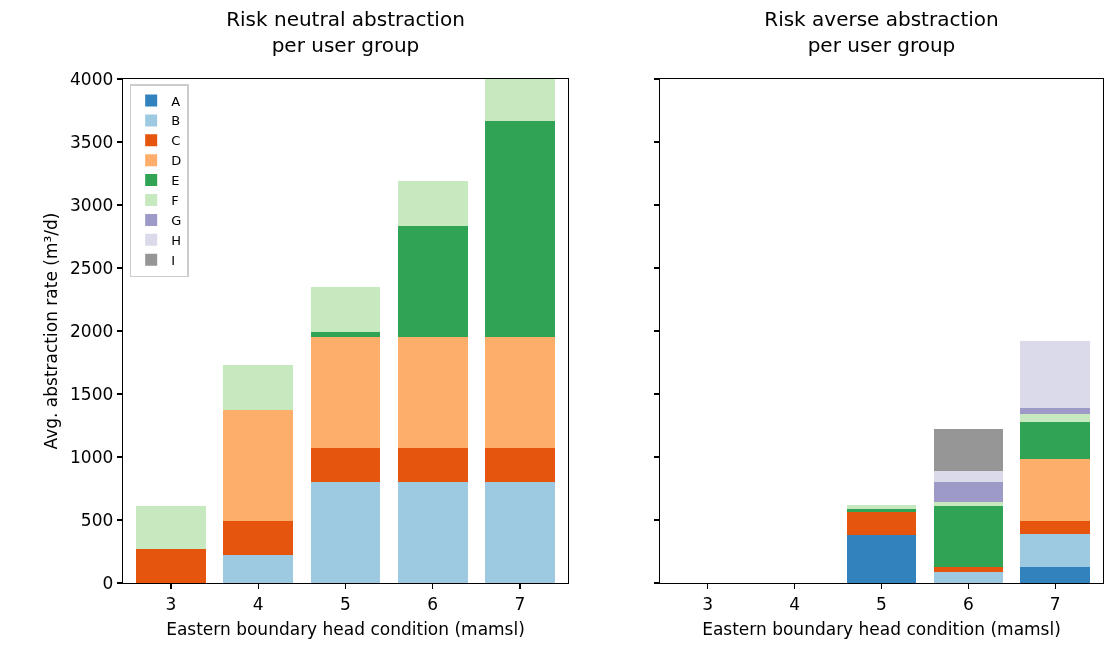 This screenshot has width=1115, height=659. Describe the element at coordinates (176, 121) in the screenshot. I see `legend-label: B` at that location.